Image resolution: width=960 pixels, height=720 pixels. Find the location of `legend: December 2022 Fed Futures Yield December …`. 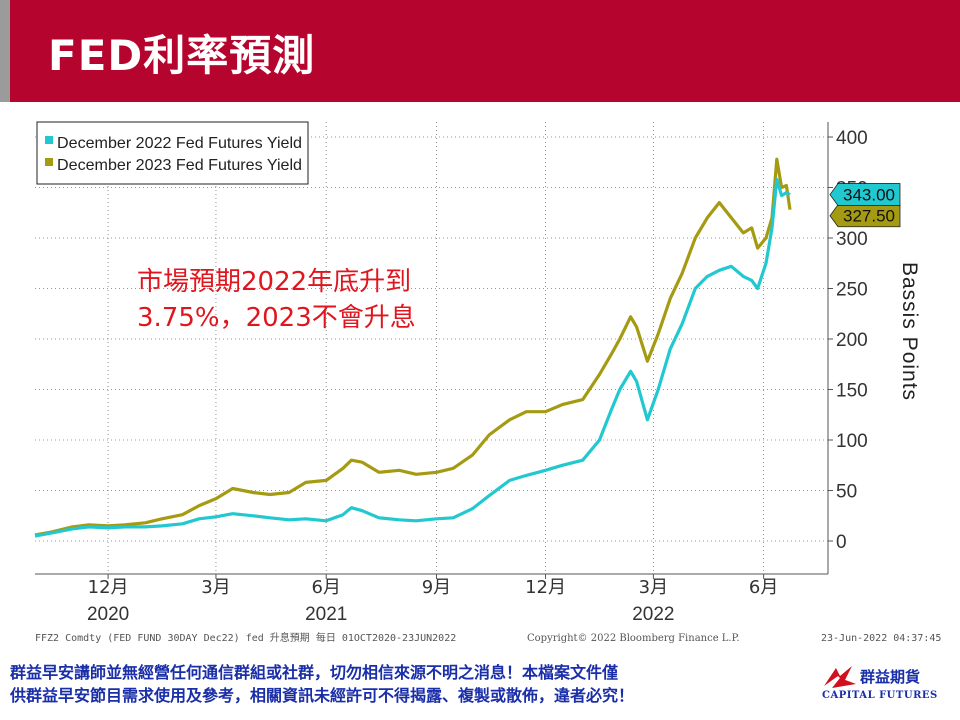

legend: December 2022 Fed Futures Yield December … is located at coordinates (172, 153).